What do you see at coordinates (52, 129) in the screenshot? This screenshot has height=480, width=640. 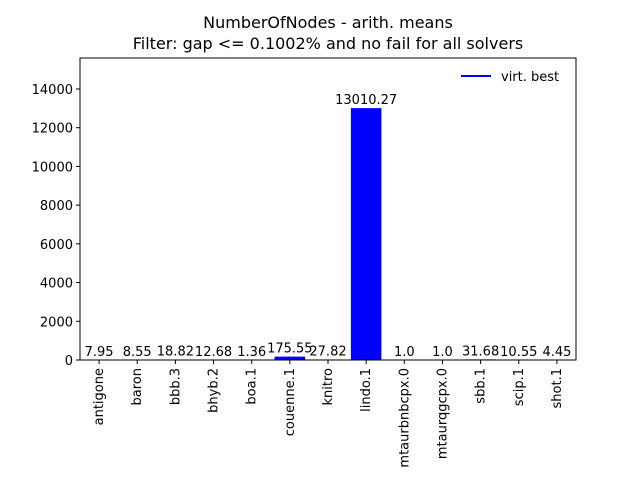 I see `y-tick-label-12000: 12000` at bounding box center [52, 129].